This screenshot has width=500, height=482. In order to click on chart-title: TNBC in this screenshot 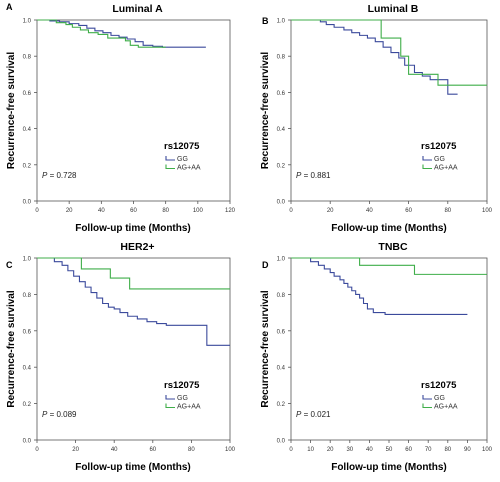, I will do `click(393, 247)`.